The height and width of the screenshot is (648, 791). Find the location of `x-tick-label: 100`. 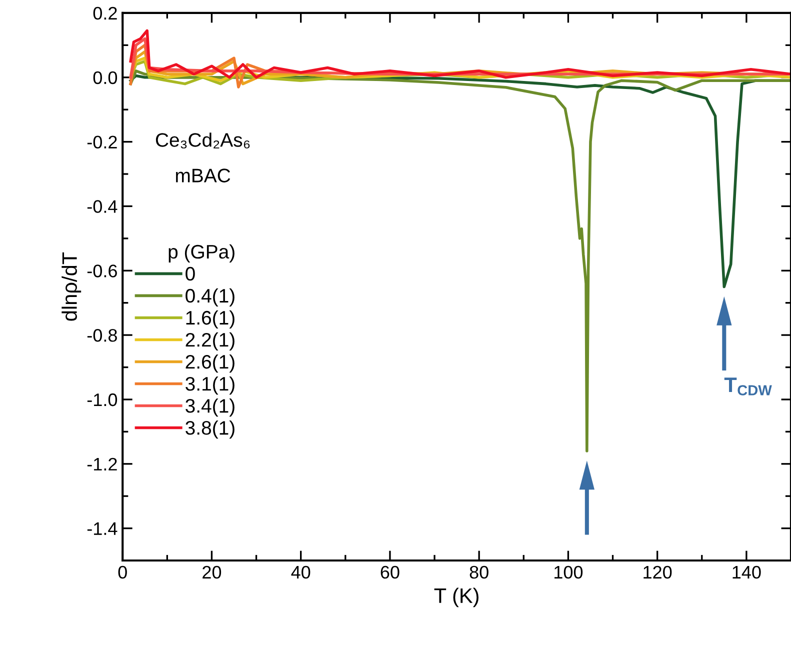

x-tick-label: 100 is located at coordinates (568, 572).